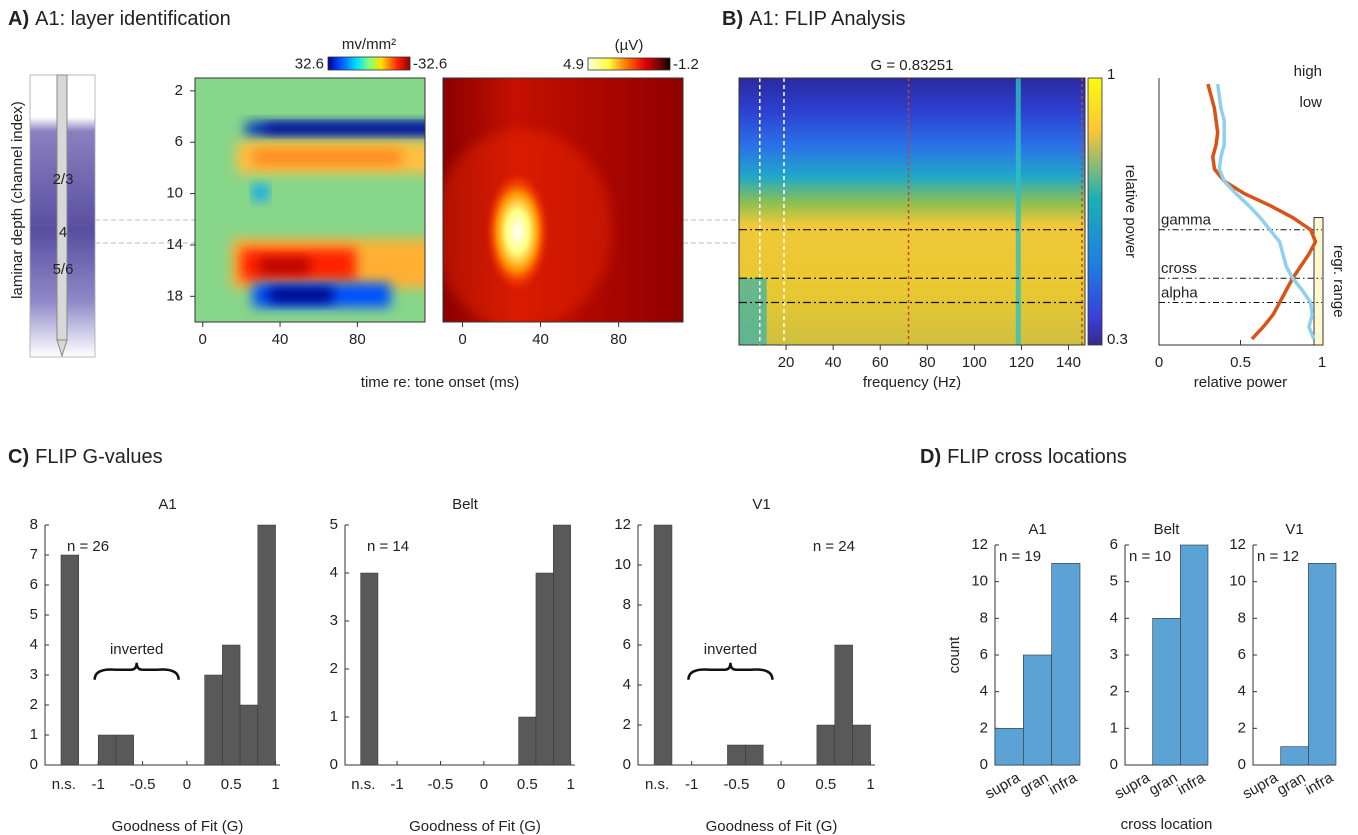 This screenshot has height=835, width=1358. I want to click on reference-line-label: alpha, so click(1179, 292).